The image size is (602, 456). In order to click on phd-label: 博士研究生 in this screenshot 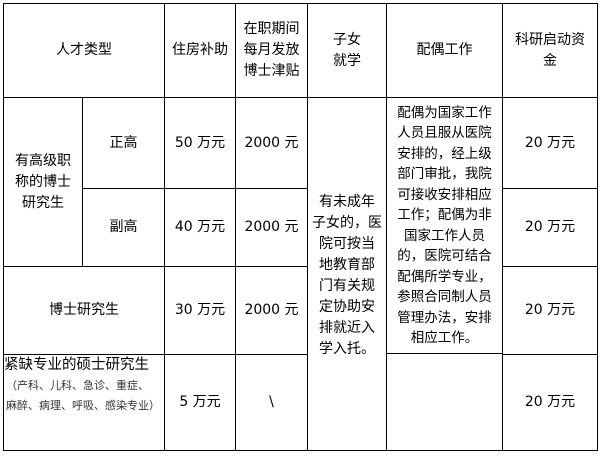, I will do `click(84, 310)`.